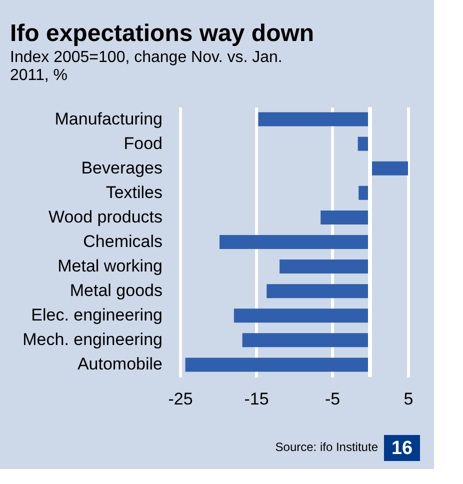 This screenshot has width=463, height=484. Describe the element at coordinates (92, 340) in the screenshot. I see `y-tick-label: Mech. engineering` at that location.